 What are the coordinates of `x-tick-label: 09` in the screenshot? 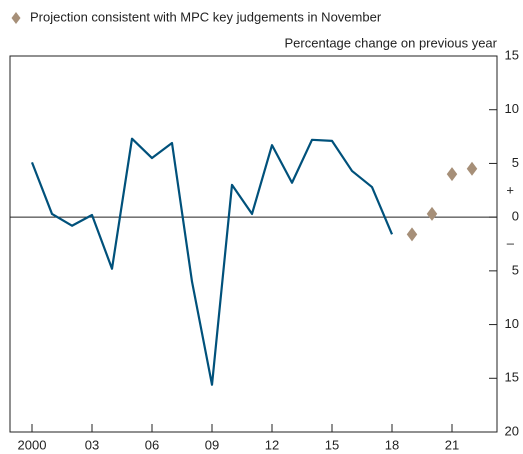 It's located at (212, 444).